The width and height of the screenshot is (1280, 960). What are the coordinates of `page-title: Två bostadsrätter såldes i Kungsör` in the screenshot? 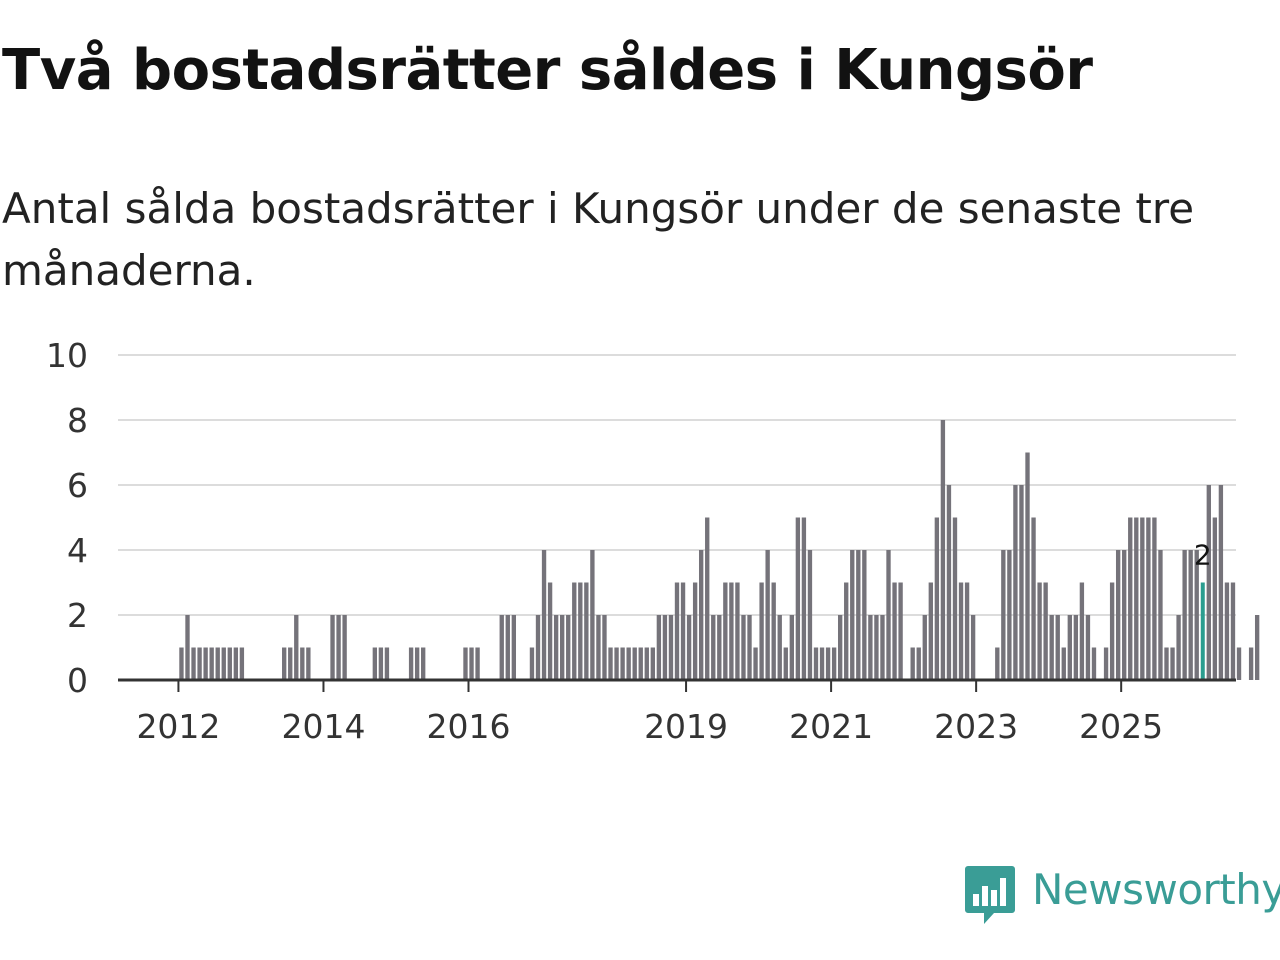 It's located at (547, 70).